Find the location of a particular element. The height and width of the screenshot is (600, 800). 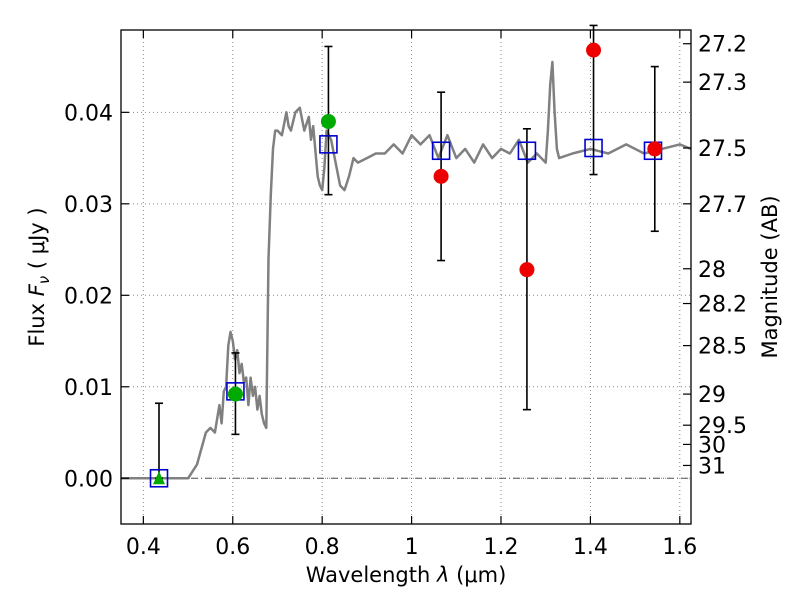

observed-upper-limit-point is located at coordinates (159, 478).